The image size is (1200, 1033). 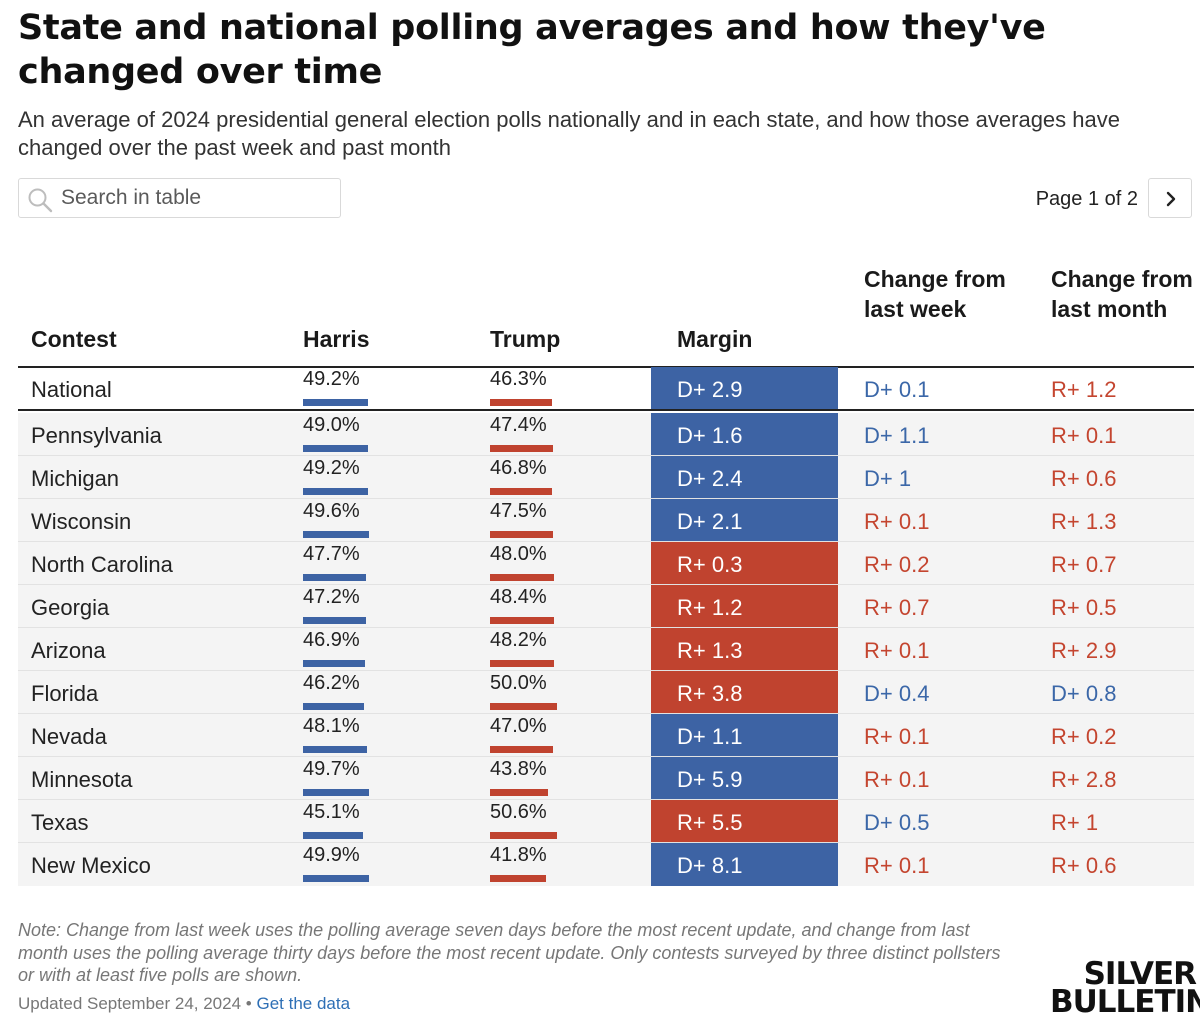 What do you see at coordinates (710, 564) in the screenshot?
I see `margin-value: R+ 0.3` at bounding box center [710, 564].